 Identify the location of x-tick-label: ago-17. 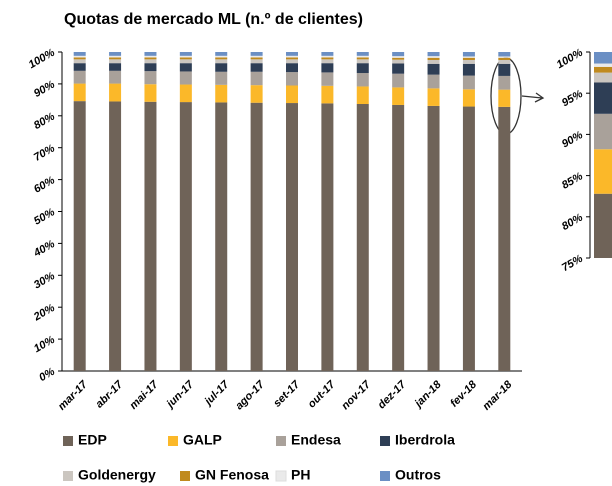
(250, 395).